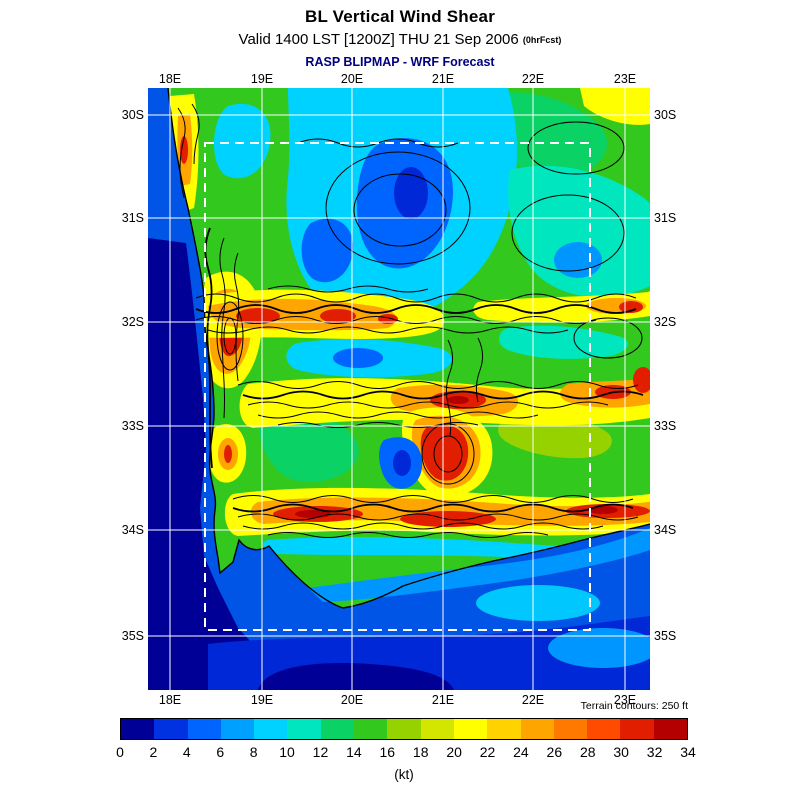 This screenshot has height=800, width=800. I want to click on x-tick-label-bottom: 19E, so click(262, 700).